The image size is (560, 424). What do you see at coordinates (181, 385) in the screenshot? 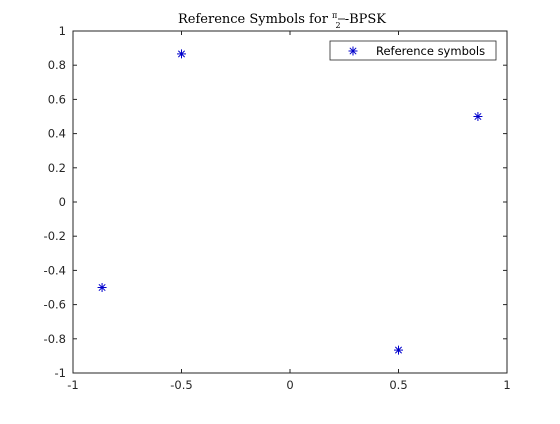
I see `x-tick-label: -0.5` at bounding box center [181, 385].